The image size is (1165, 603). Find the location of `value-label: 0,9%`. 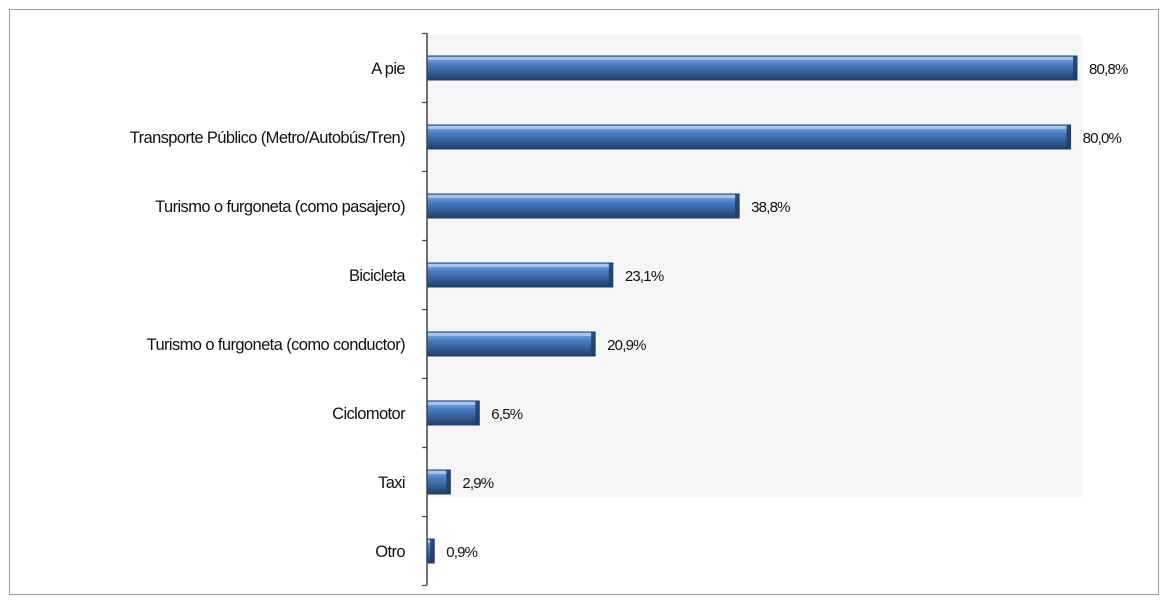

value-label: 0,9% is located at coordinates (461, 552).